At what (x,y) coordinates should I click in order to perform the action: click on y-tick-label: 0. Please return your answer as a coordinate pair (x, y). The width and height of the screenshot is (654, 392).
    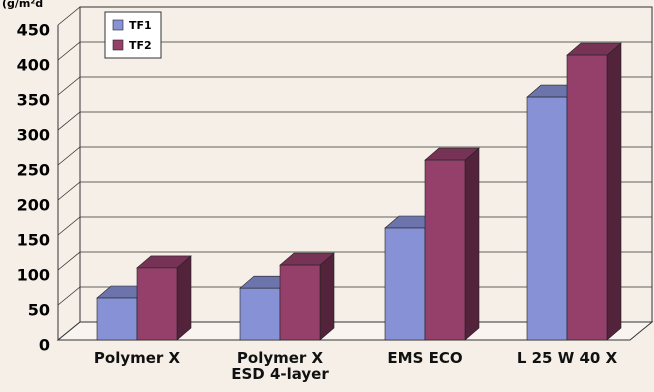
    Looking at the image, I should click on (44, 345).